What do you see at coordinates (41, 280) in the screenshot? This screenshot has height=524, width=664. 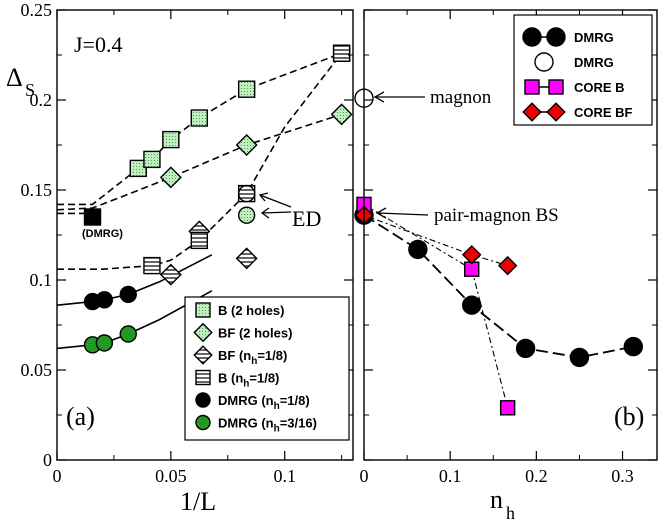 I see `panel-a-y-tick-label: 0.1` at bounding box center [41, 280].